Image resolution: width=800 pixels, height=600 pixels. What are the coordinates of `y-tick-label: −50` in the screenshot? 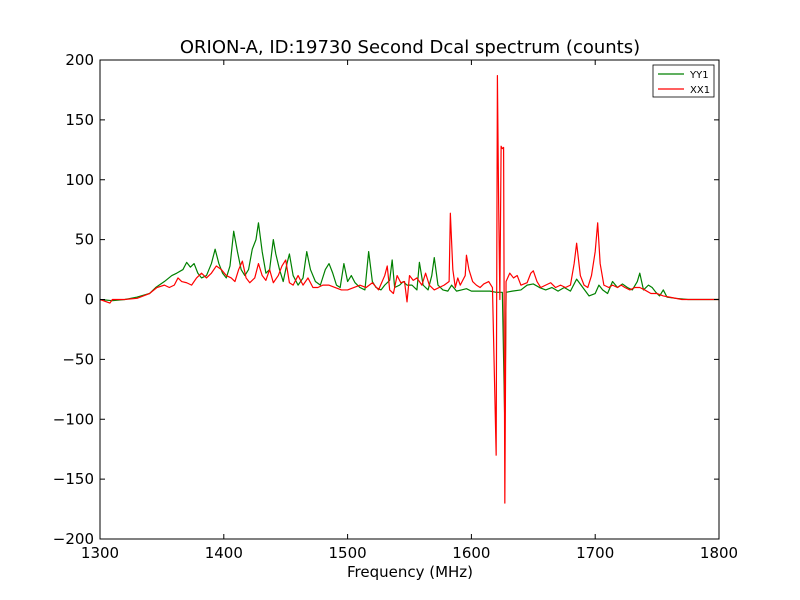 It's located at (78, 359).